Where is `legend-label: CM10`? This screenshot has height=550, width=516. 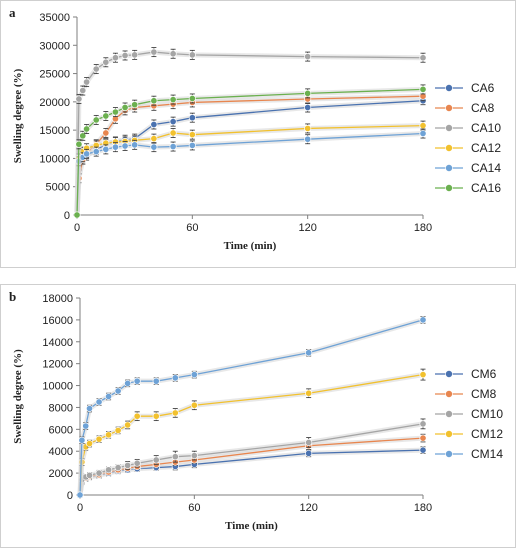
legend-label: CM10 is located at coordinates (487, 414).